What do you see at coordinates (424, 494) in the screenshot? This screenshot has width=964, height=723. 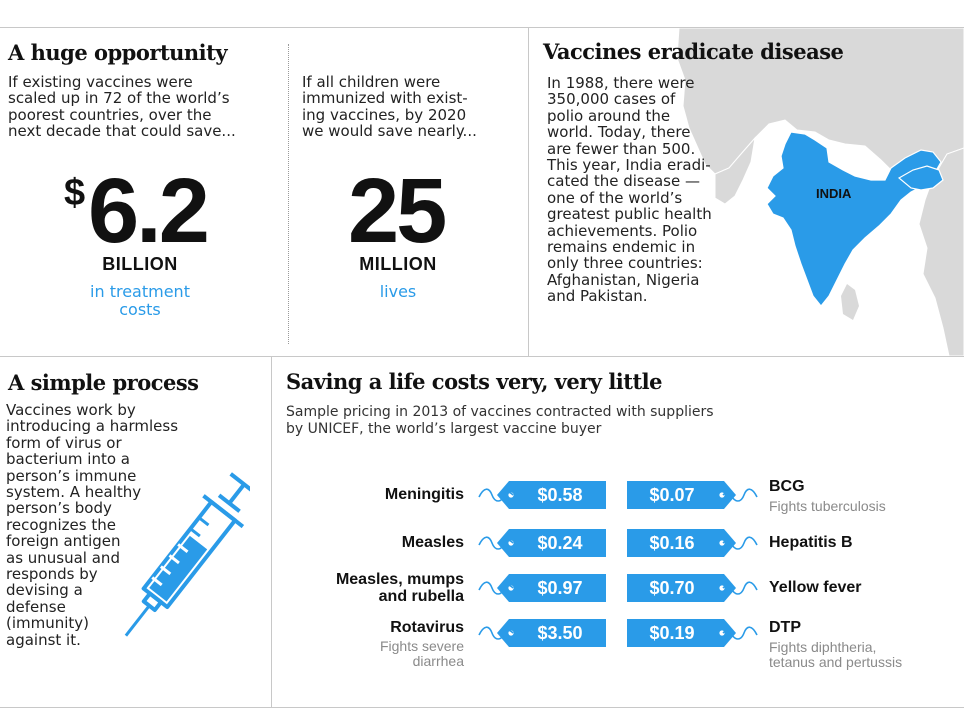 I see `vaccine-name-meningitis: Meningitis` at bounding box center [424, 494].